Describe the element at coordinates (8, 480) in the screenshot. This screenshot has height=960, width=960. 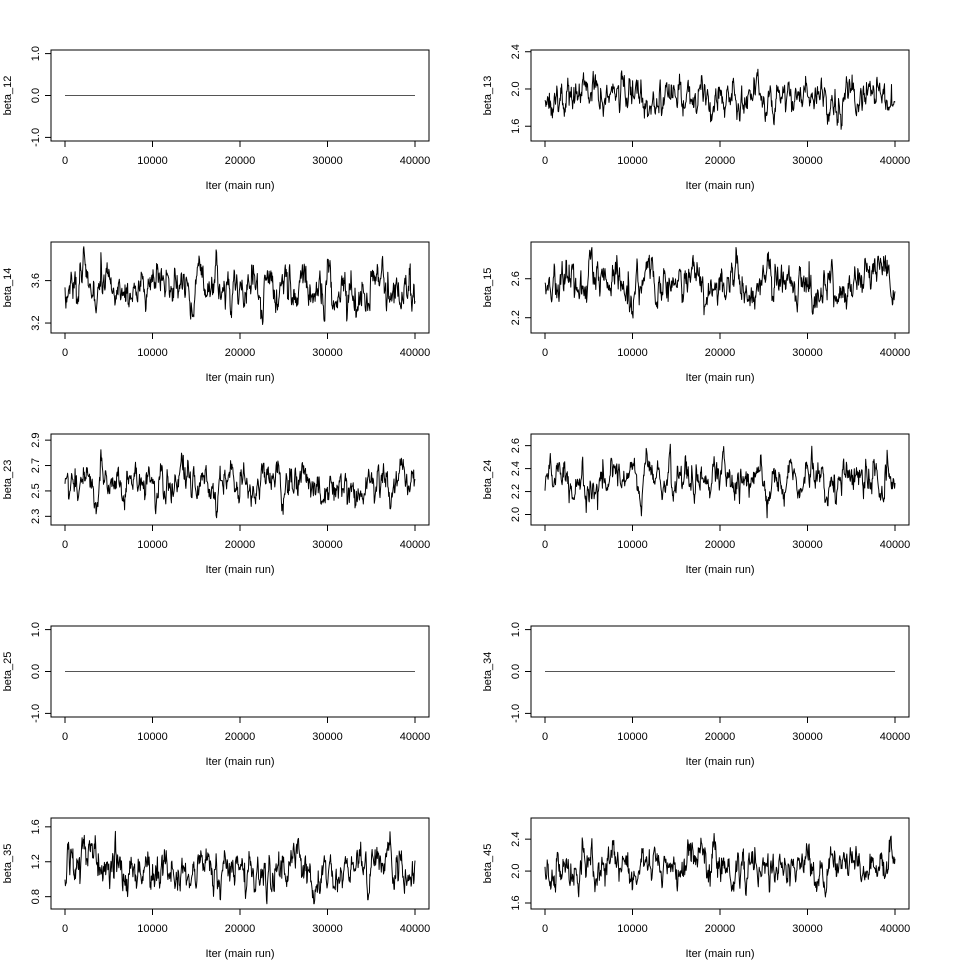
I see `y-axis-label: beta_23` at that location.